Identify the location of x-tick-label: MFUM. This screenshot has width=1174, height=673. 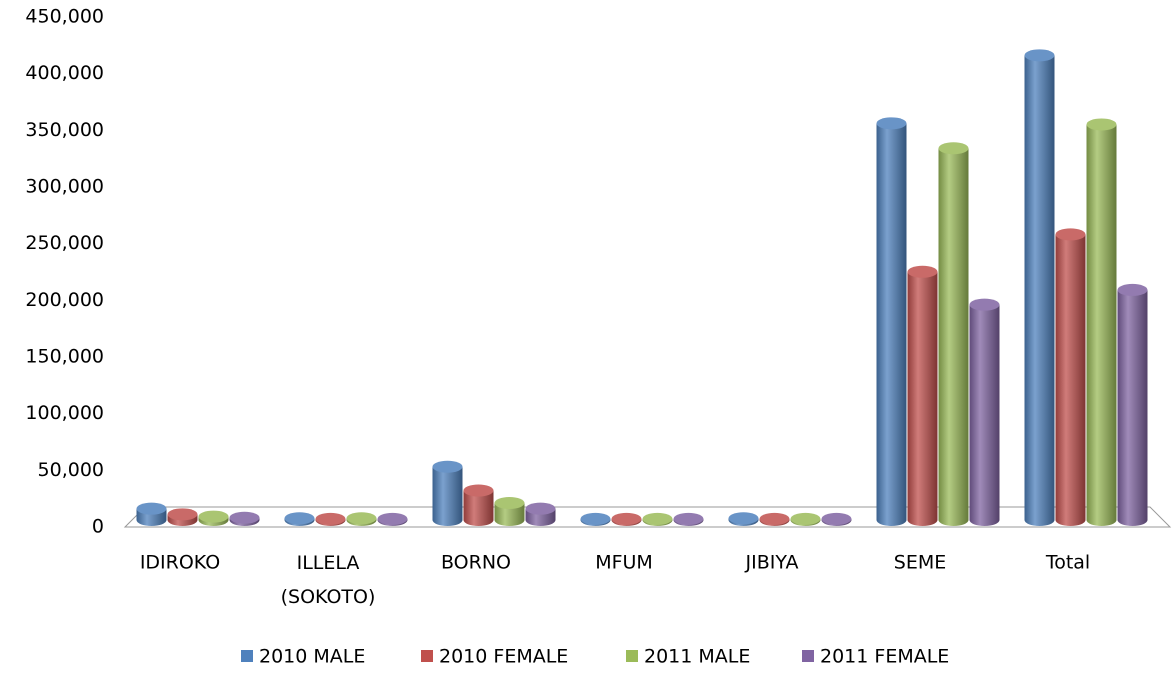
(624, 563).